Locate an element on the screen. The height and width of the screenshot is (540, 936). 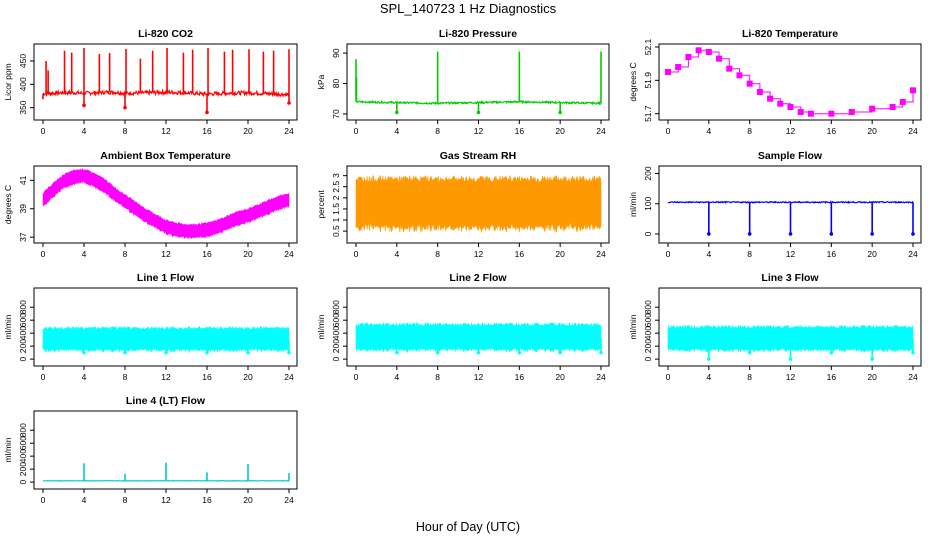
plot-frame is located at coordinates (165, 82).